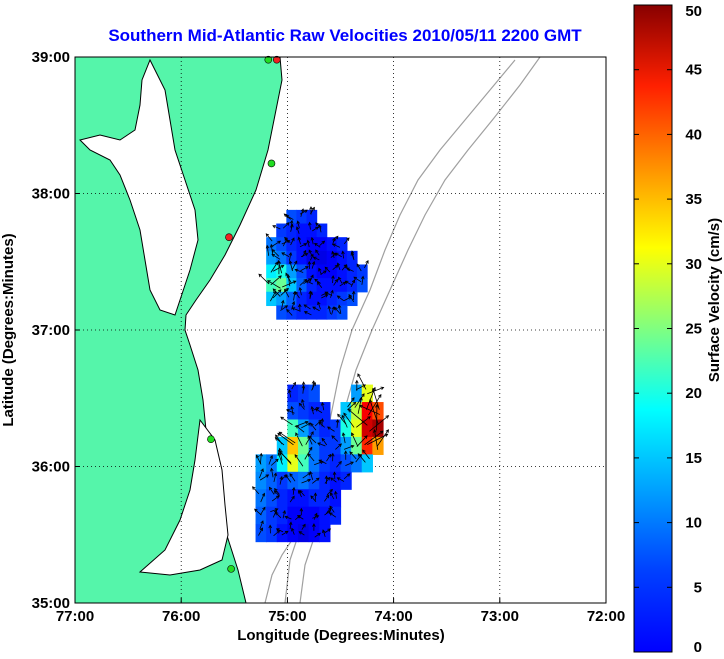 This screenshot has width=724, height=659. Describe the element at coordinates (8, 329) in the screenshot. I see `y-axis-label: Latitude (Degrees:Minutes)` at that location.